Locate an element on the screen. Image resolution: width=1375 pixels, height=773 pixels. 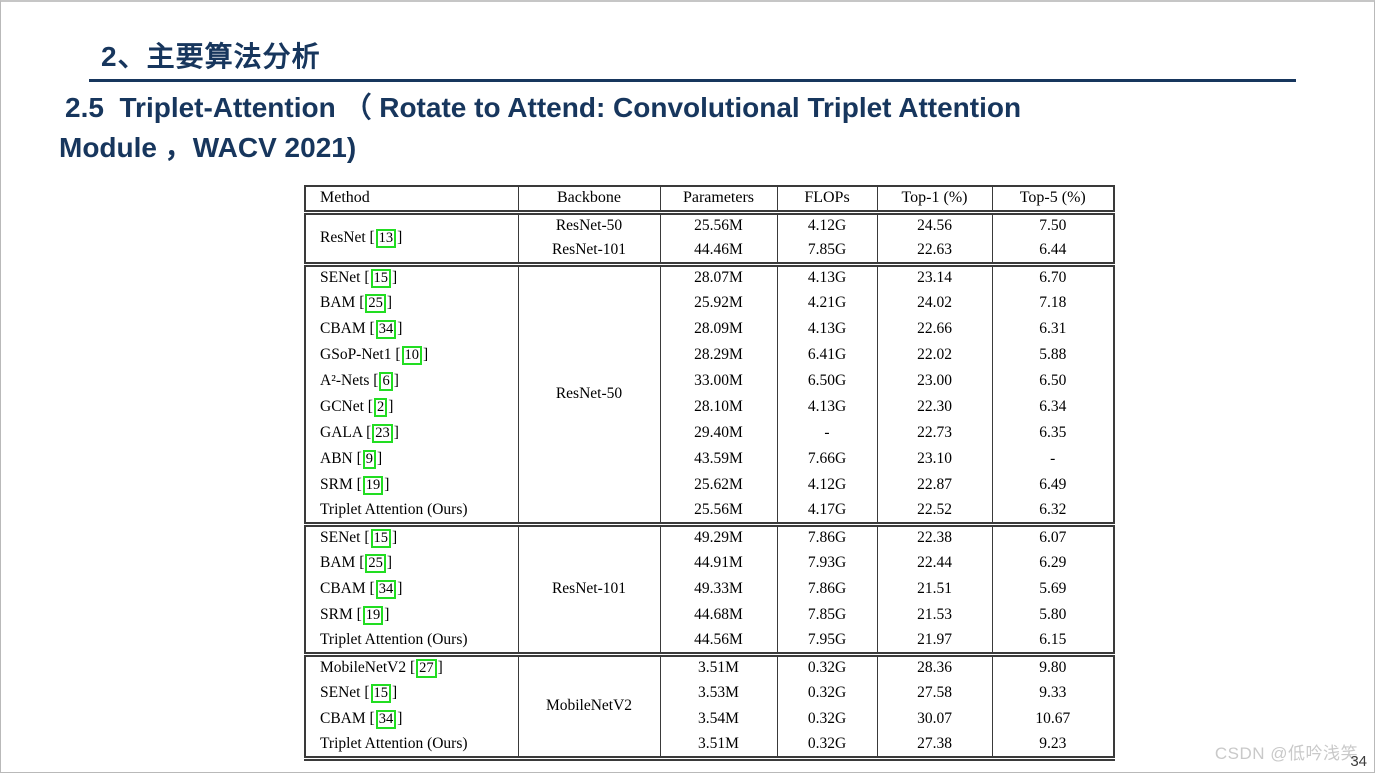
value-cell: 7.85G is located at coordinates (827, 251).